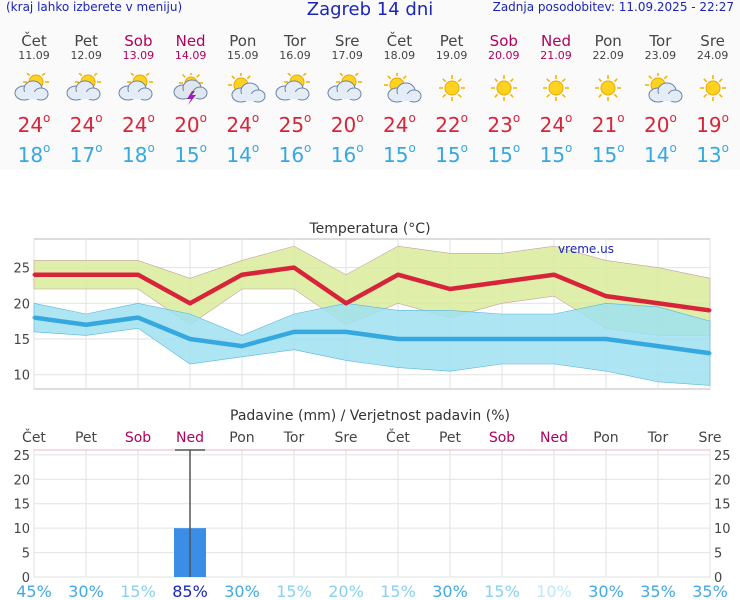  I want to click on day-column: Ned 14.09 20o 15o, so click(191, 100).